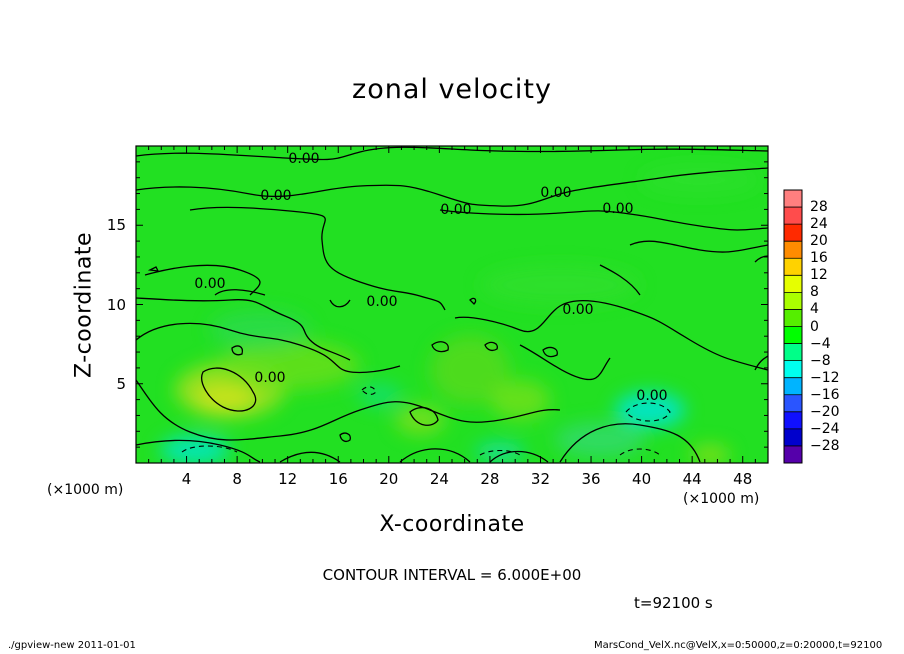  Describe the element at coordinates (439, 479) in the screenshot. I see `x-tick-label: 24` at that location.